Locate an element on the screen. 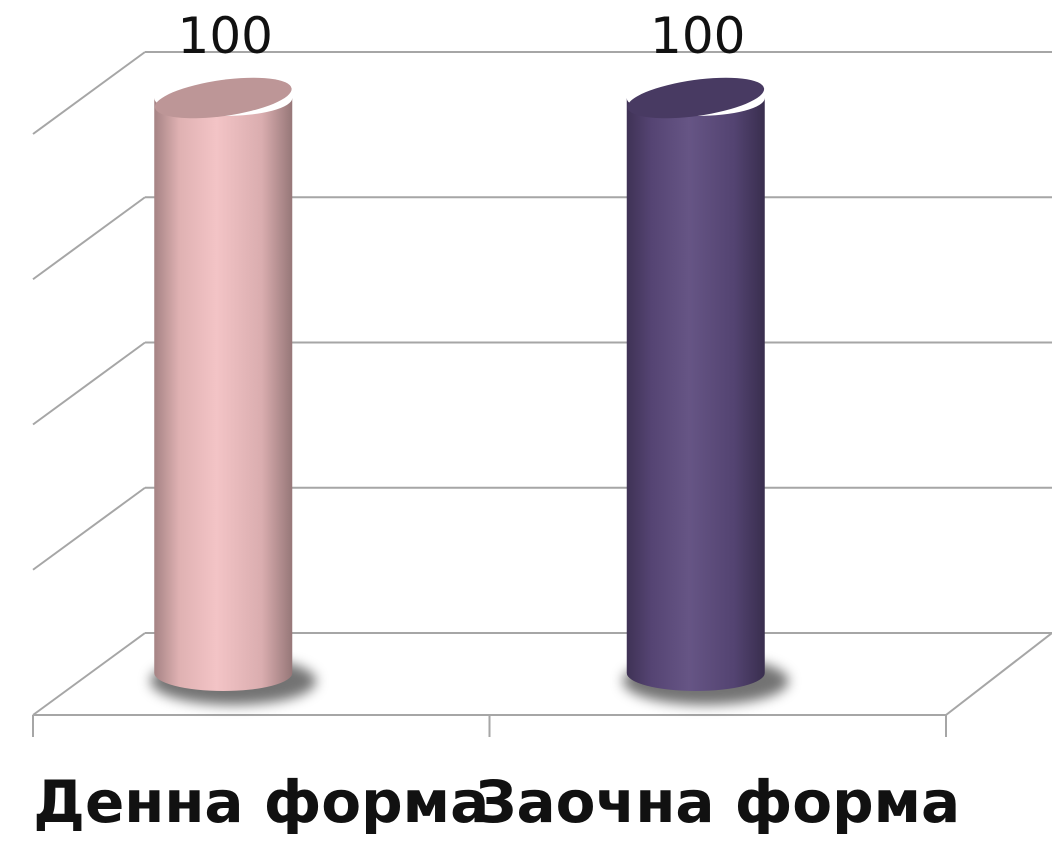 This screenshot has width=1052, height=841. category-label: Заочна форма is located at coordinates (717, 802).